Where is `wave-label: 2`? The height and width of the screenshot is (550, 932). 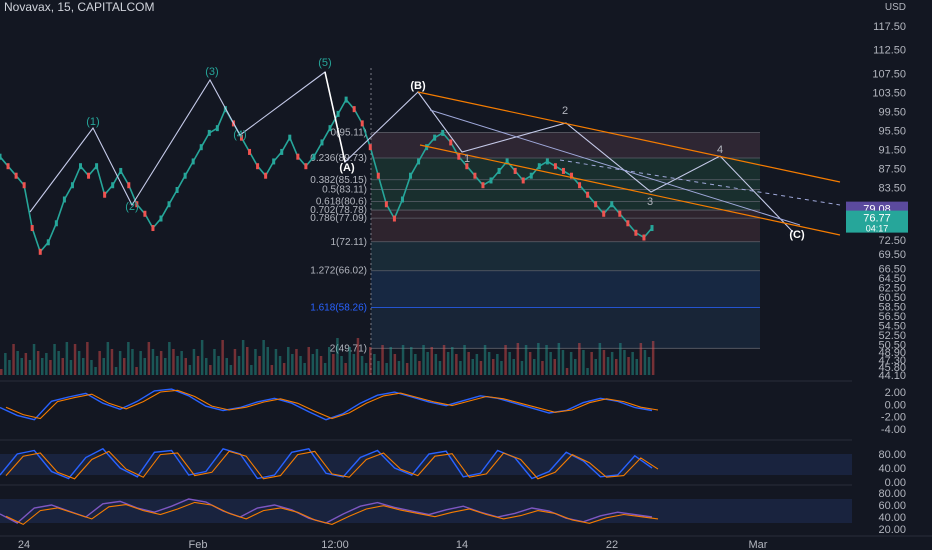
wave-label: 2 is located at coordinates (565, 111).